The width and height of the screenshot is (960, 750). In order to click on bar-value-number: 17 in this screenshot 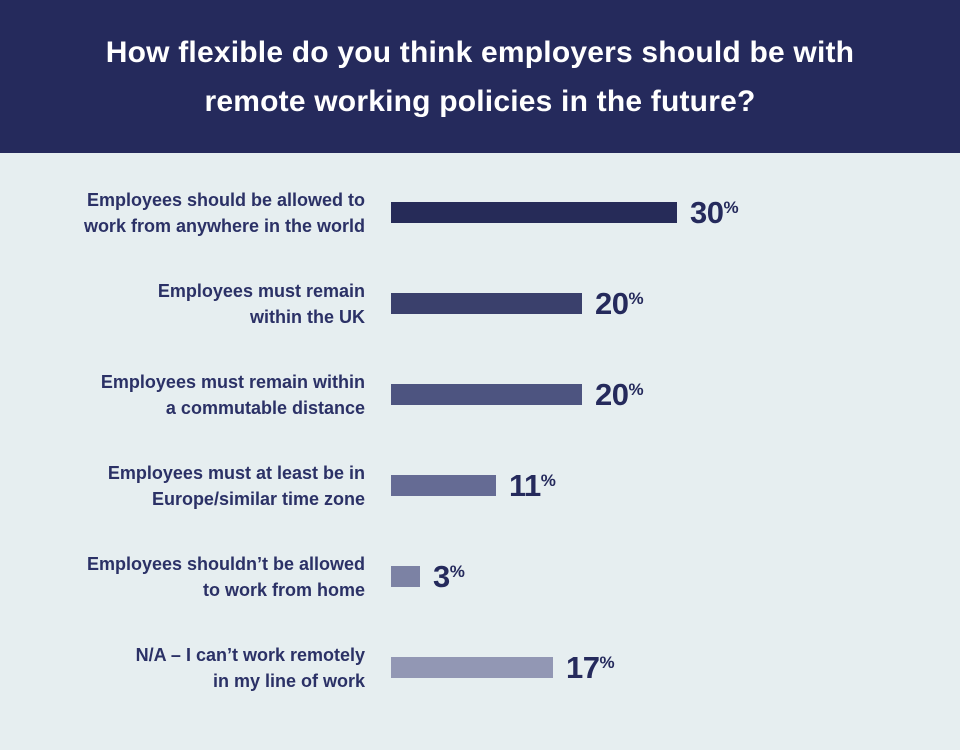, I will do `click(583, 667)`.